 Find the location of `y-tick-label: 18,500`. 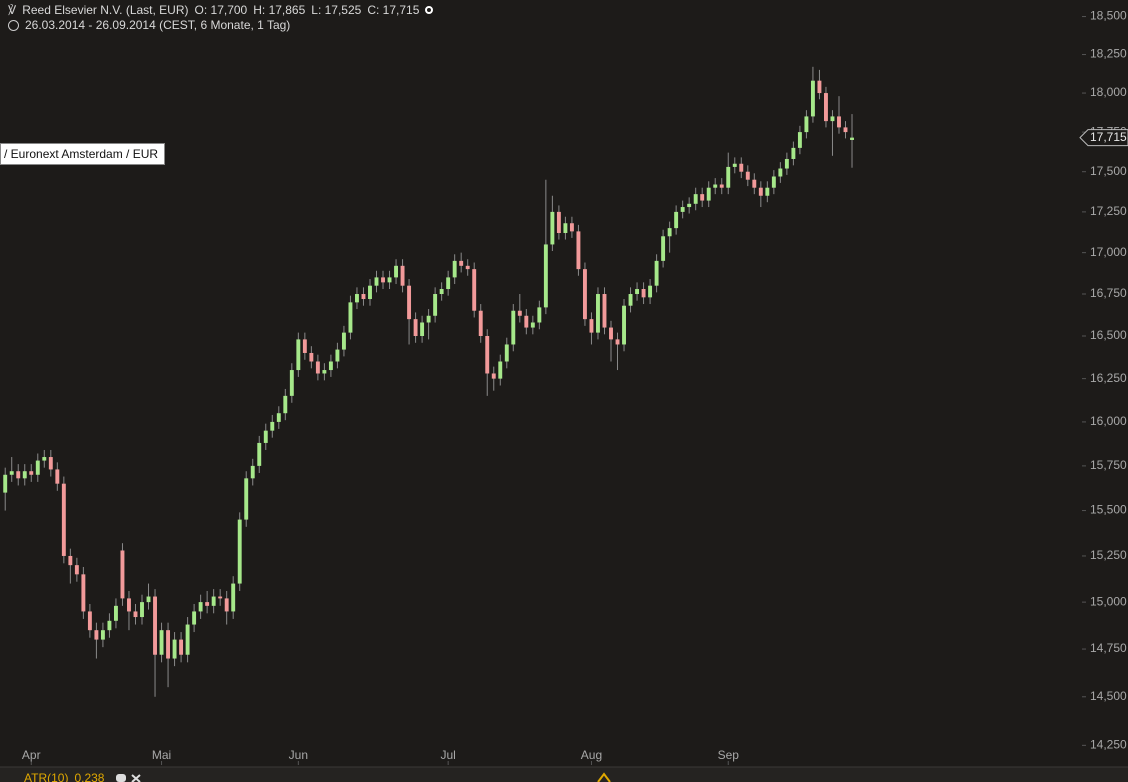

y-tick-label: 18,500 is located at coordinates (1108, 16).